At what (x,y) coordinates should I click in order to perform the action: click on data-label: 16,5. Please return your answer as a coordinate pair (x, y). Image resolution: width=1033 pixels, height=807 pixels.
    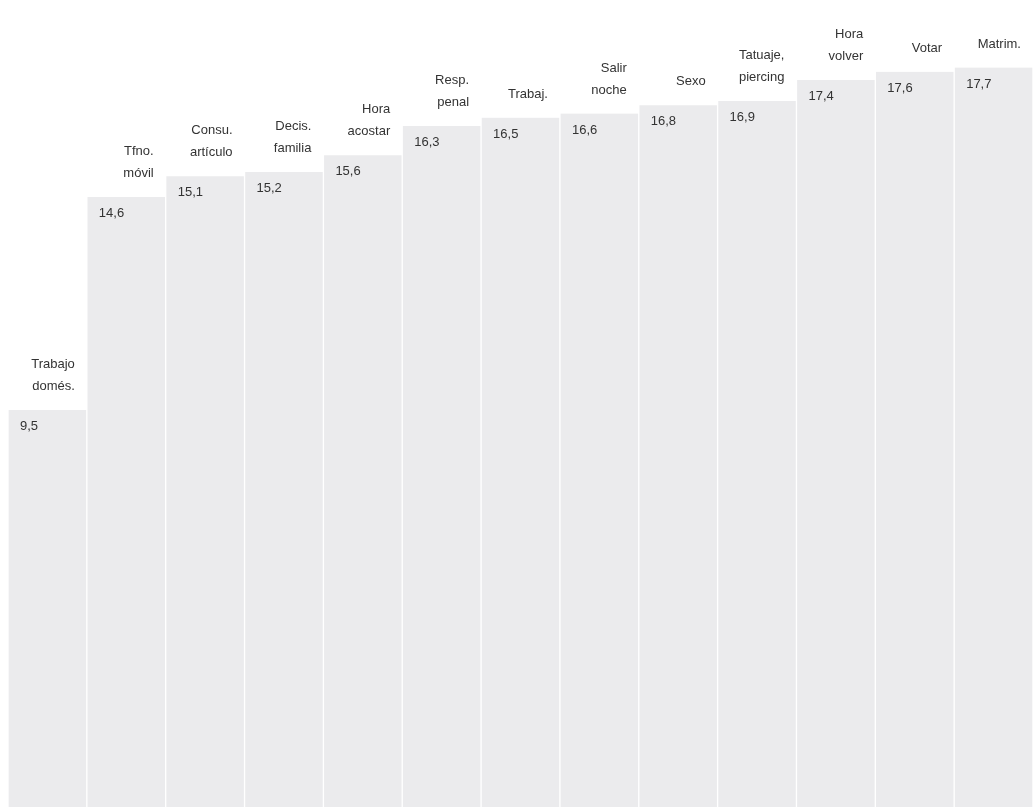
    Looking at the image, I should click on (506, 133).